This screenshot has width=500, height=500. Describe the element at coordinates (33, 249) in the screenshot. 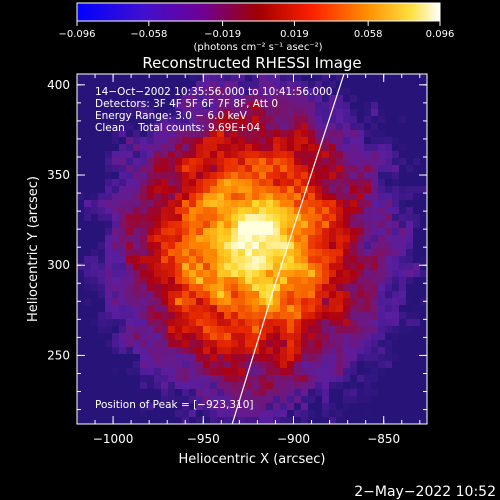

I see `y-axis-label: Heliocentric Y (arcsec)` at that location.